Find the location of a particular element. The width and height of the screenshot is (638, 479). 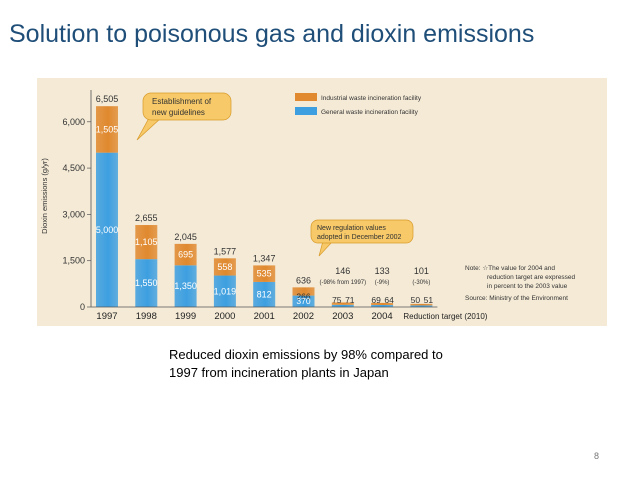

label-general-1999: 1,350 is located at coordinates (185, 286).